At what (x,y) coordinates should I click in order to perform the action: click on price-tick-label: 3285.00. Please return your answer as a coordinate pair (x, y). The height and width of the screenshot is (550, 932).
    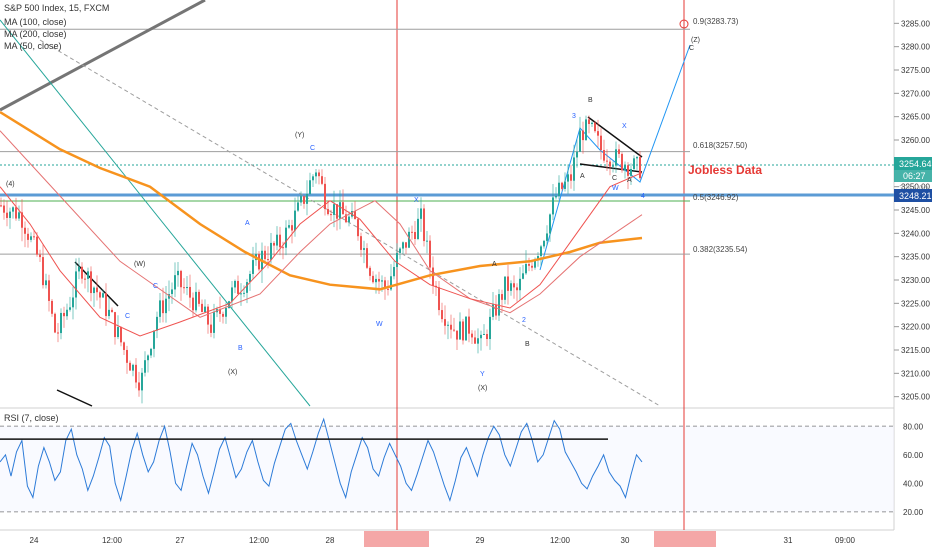
    Looking at the image, I should click on (915, 23).